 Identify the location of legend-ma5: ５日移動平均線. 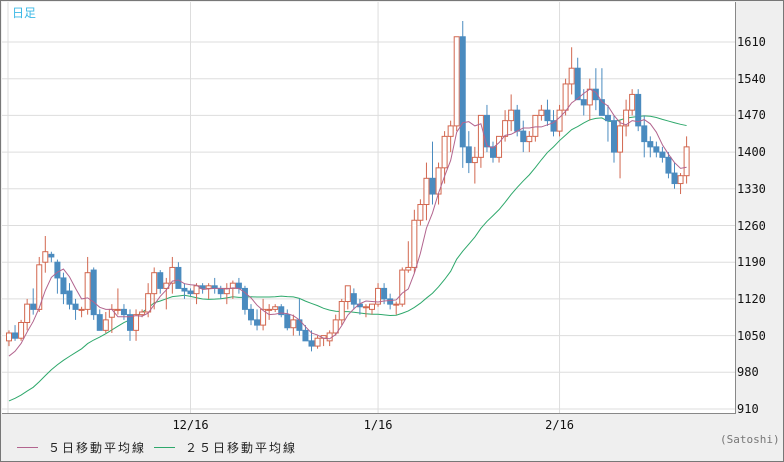
(81, 447).